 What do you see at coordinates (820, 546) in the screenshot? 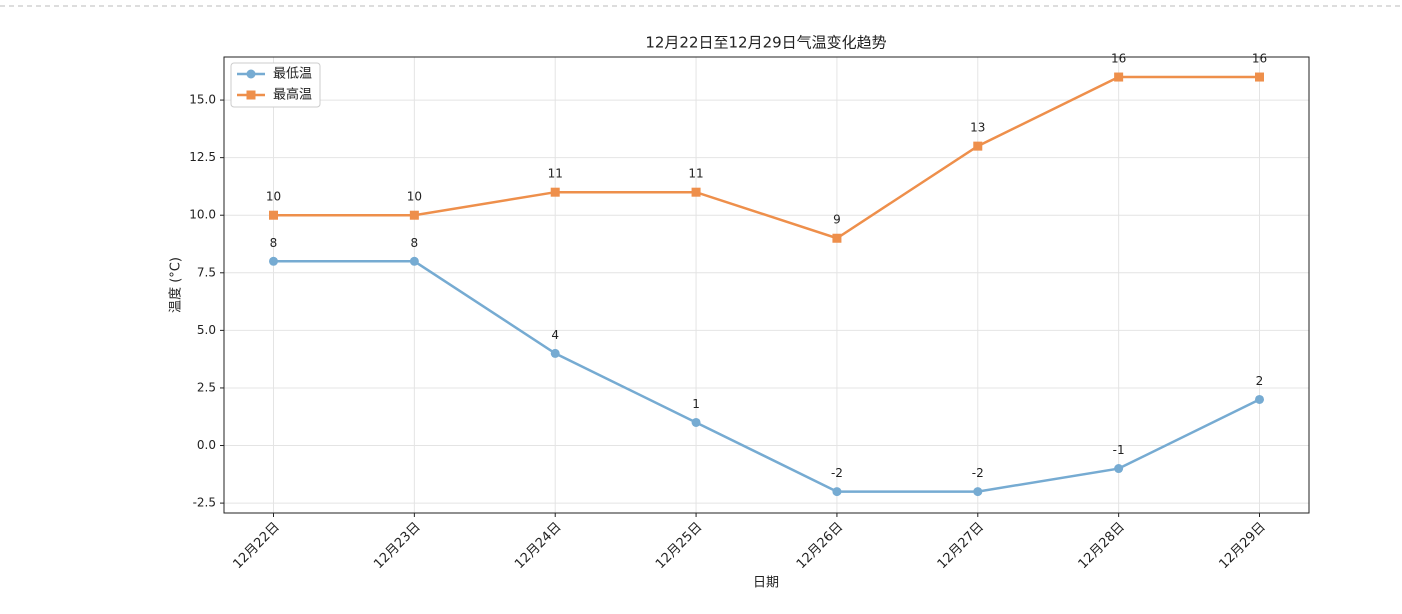
I see `x-tick-label: 12月26日` at bounding box center [820, 546].